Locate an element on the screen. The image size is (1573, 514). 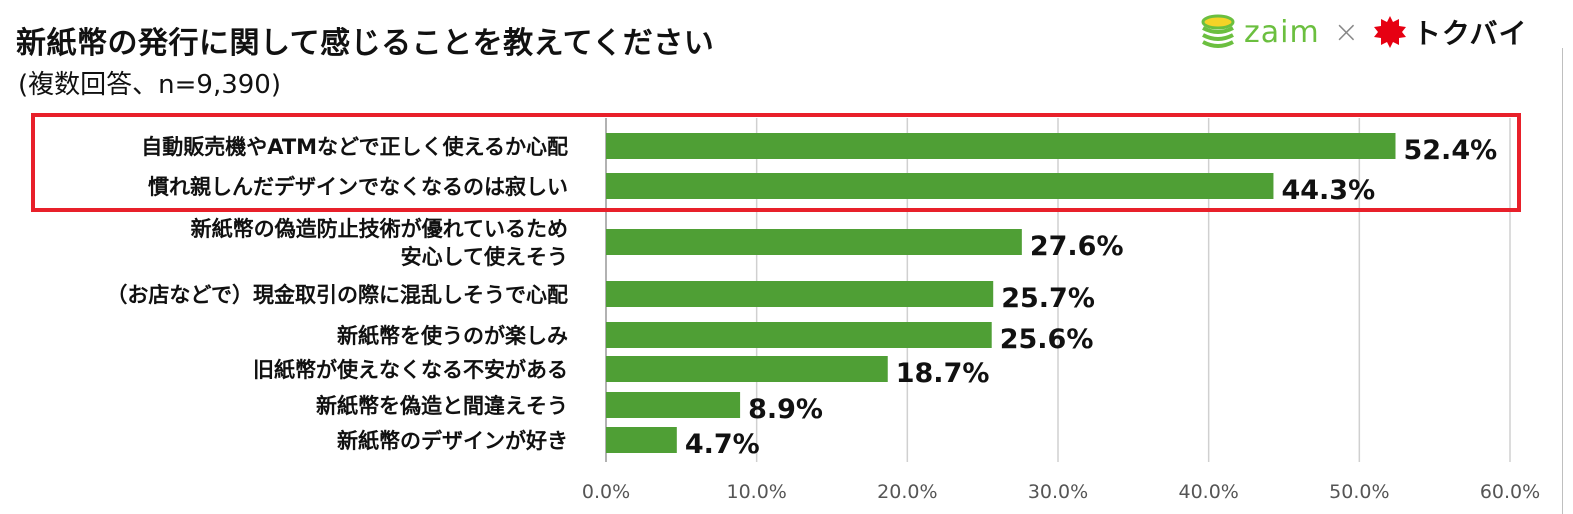
tick-label: 10.0% is located at coordinates (756, 492).